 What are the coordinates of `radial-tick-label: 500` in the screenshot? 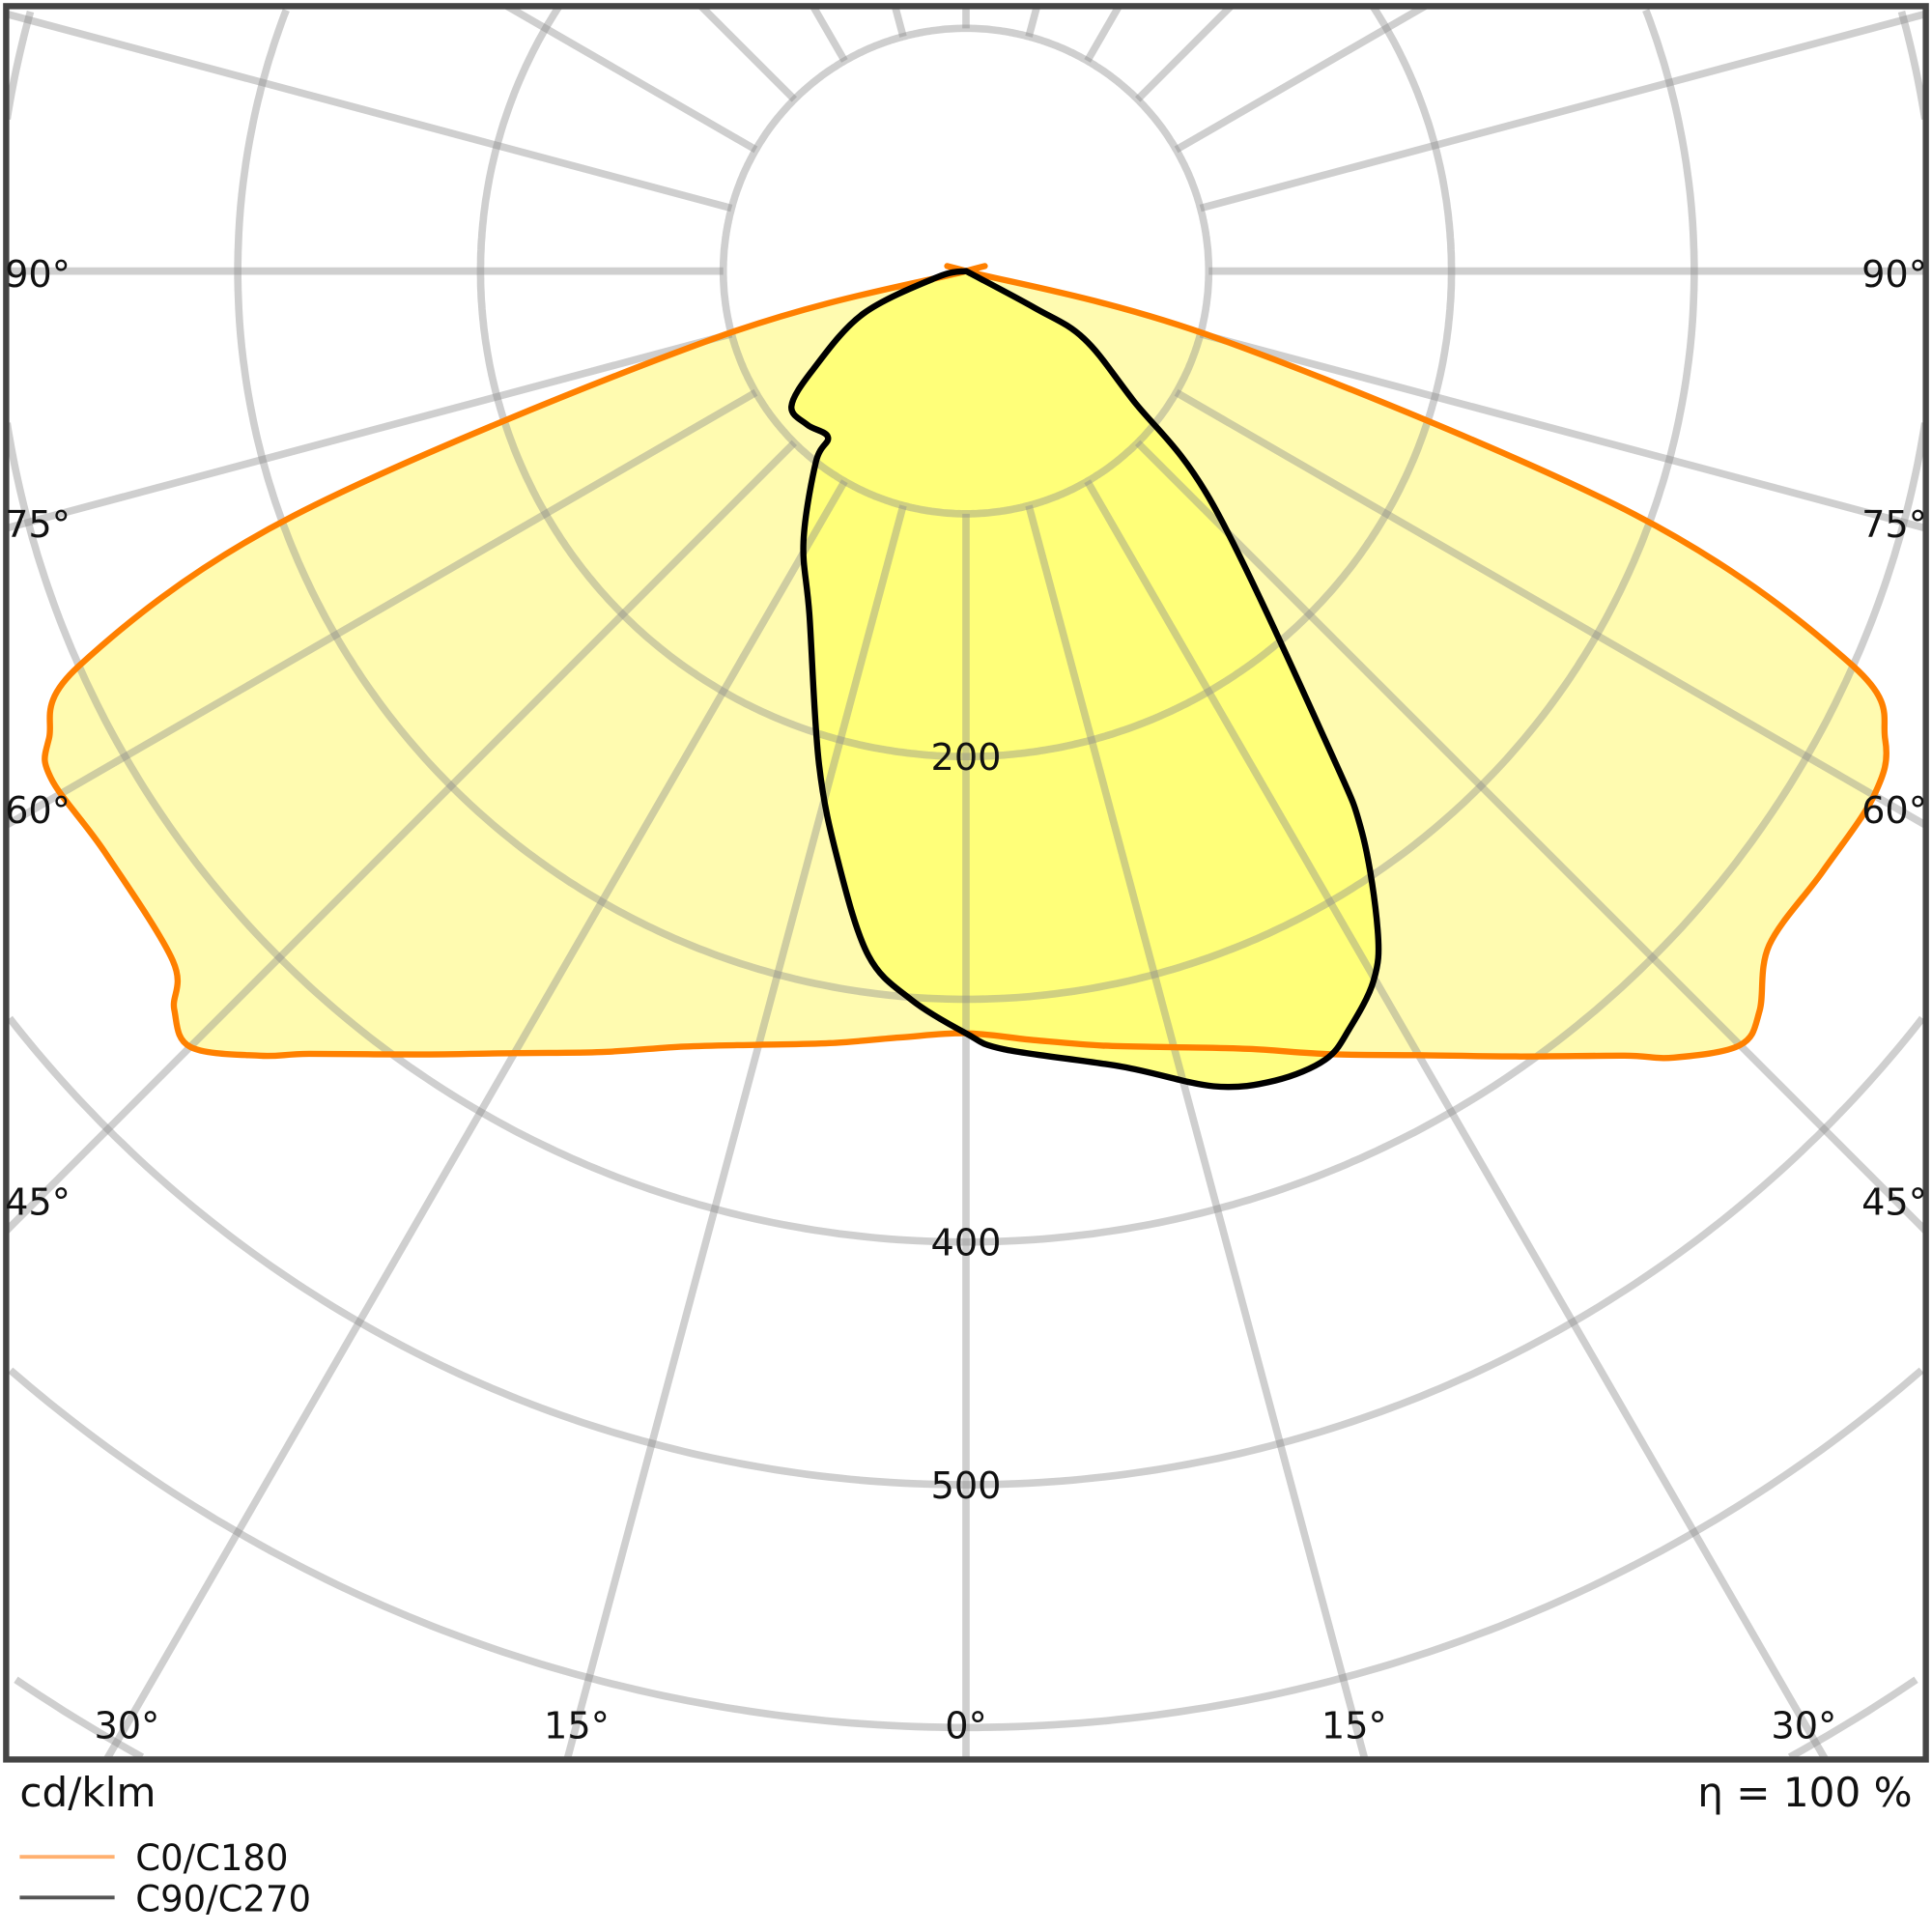 It's located at (965, 1486).